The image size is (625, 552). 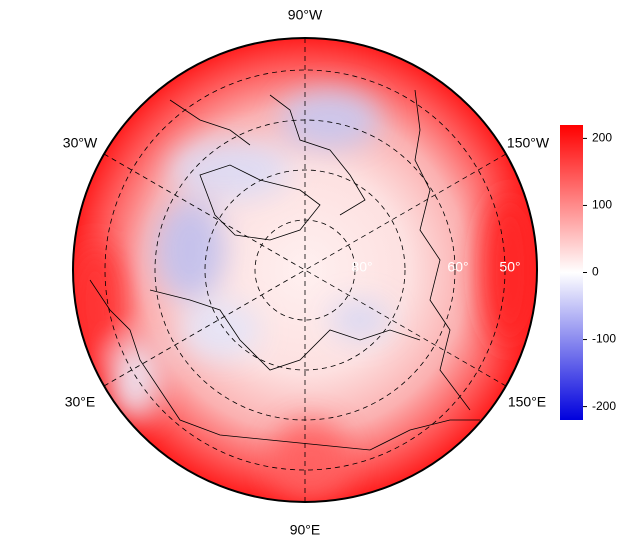 I want to click on longitude-label: 30°W, so click(x=80, y=143).